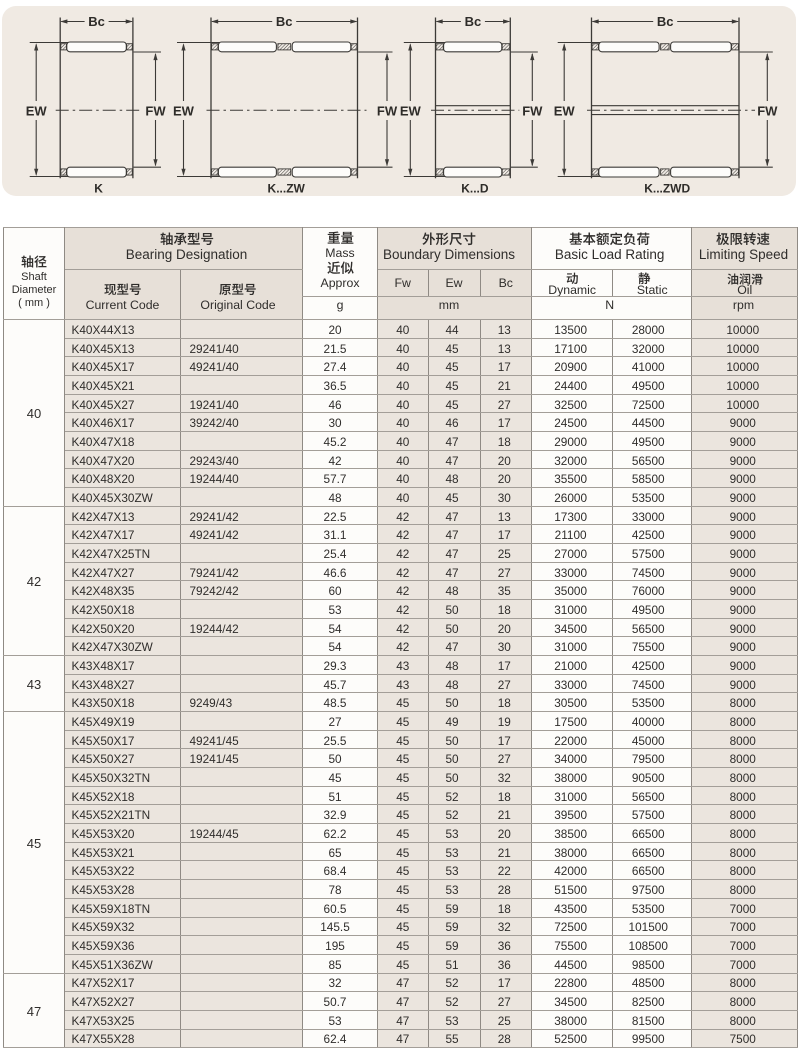 The width and height of the screenshot is (800, 1060). Describe the element at coordinates (475, 189) in the screenshot. I see `svg-text: K...D` at that location.